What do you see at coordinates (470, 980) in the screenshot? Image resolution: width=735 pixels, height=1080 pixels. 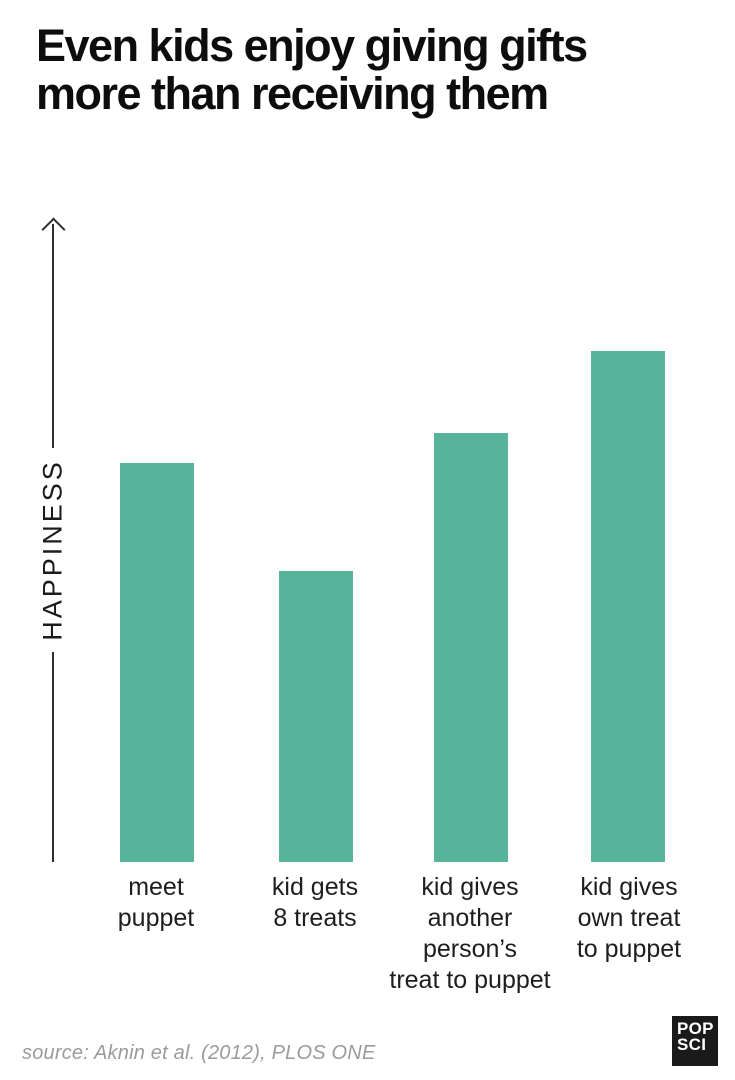 I see `category-label-line: treat to puppet` at bounding box center [470, 980].